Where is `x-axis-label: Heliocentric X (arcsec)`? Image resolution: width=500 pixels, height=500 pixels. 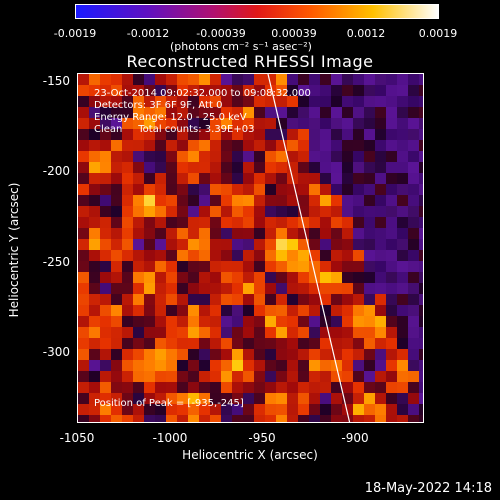 x-axis-label: Heliocentric X (arcsec) is located at coordinates (250, 455).